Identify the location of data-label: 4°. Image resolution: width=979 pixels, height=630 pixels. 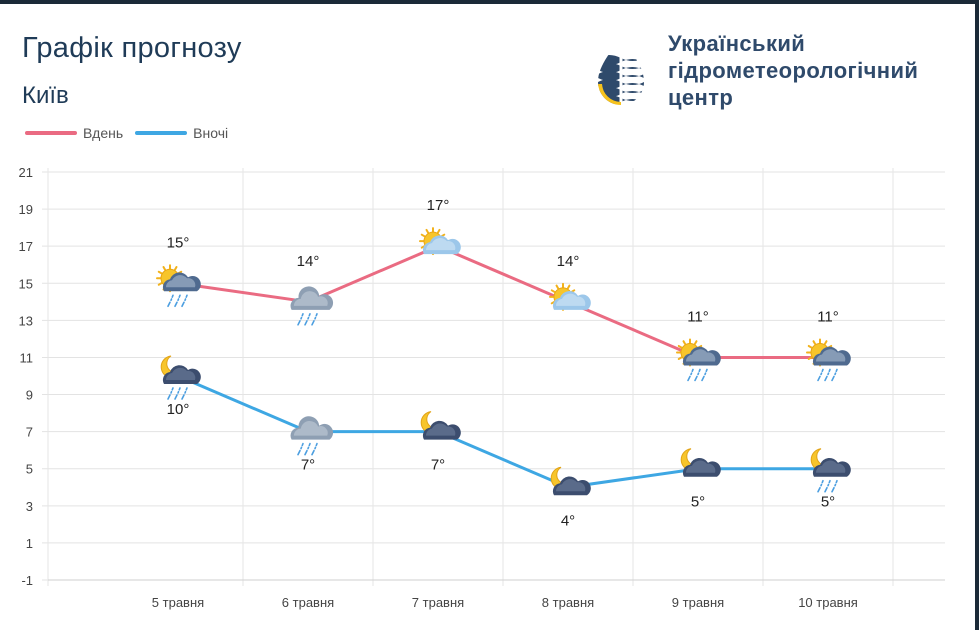
(568, 520).